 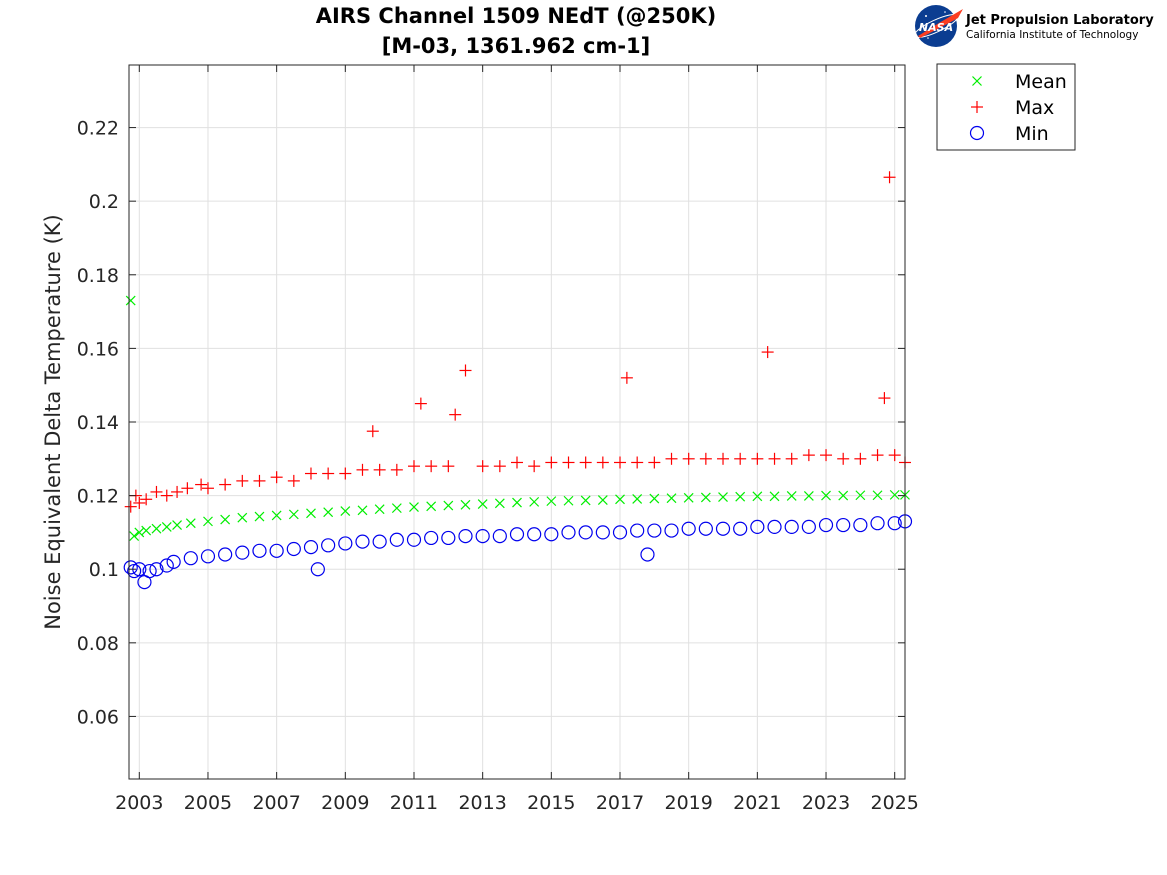 I want to click on y-axis-label: Noise Equivalent Delta Temperature (K), so click(x=53, y=422).